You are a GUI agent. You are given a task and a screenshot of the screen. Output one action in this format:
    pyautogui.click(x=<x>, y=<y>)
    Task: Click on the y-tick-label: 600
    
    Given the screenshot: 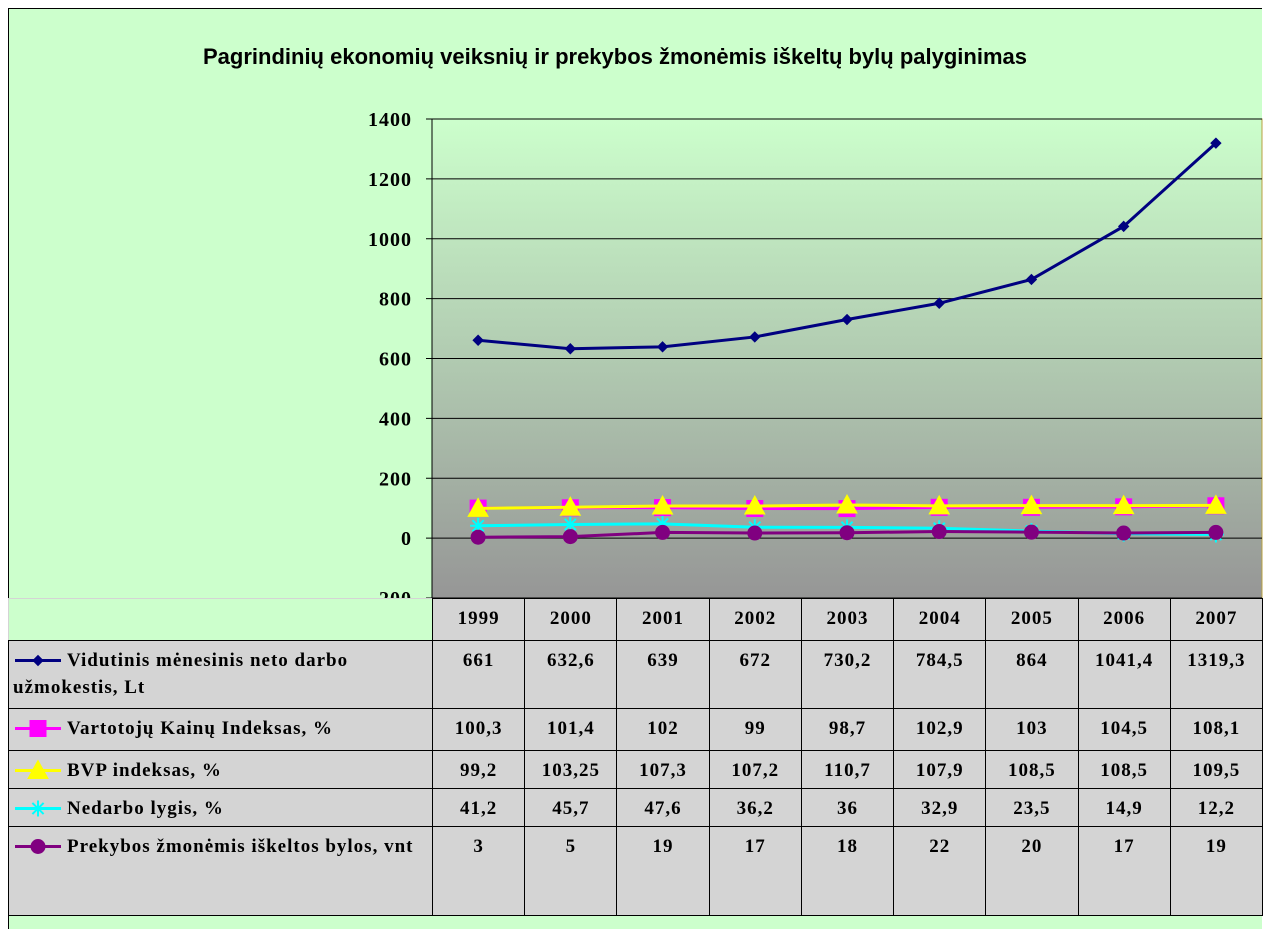 What is the action you would take?
    pyautogui.click(x=395, y=360)
    